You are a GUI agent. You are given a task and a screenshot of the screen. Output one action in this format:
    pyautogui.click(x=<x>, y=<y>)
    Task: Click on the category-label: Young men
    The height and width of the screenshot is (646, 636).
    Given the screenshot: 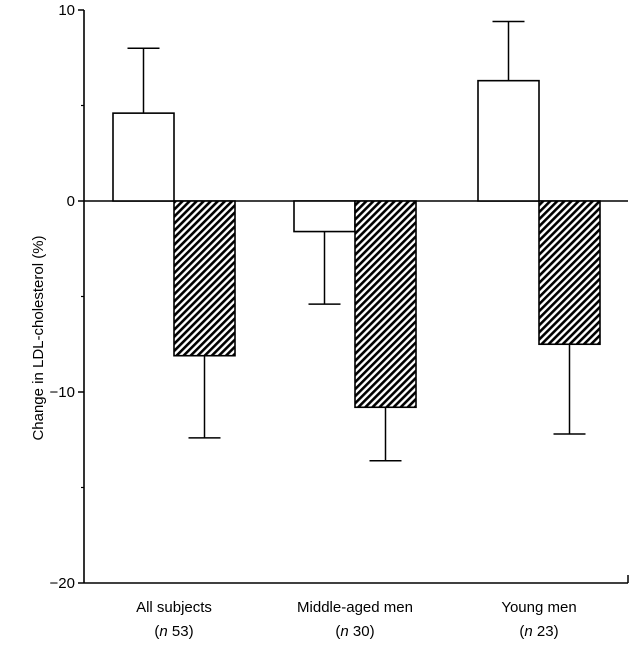 What is the action you would take?
    pyautogui.click(x=538, y=607)
    